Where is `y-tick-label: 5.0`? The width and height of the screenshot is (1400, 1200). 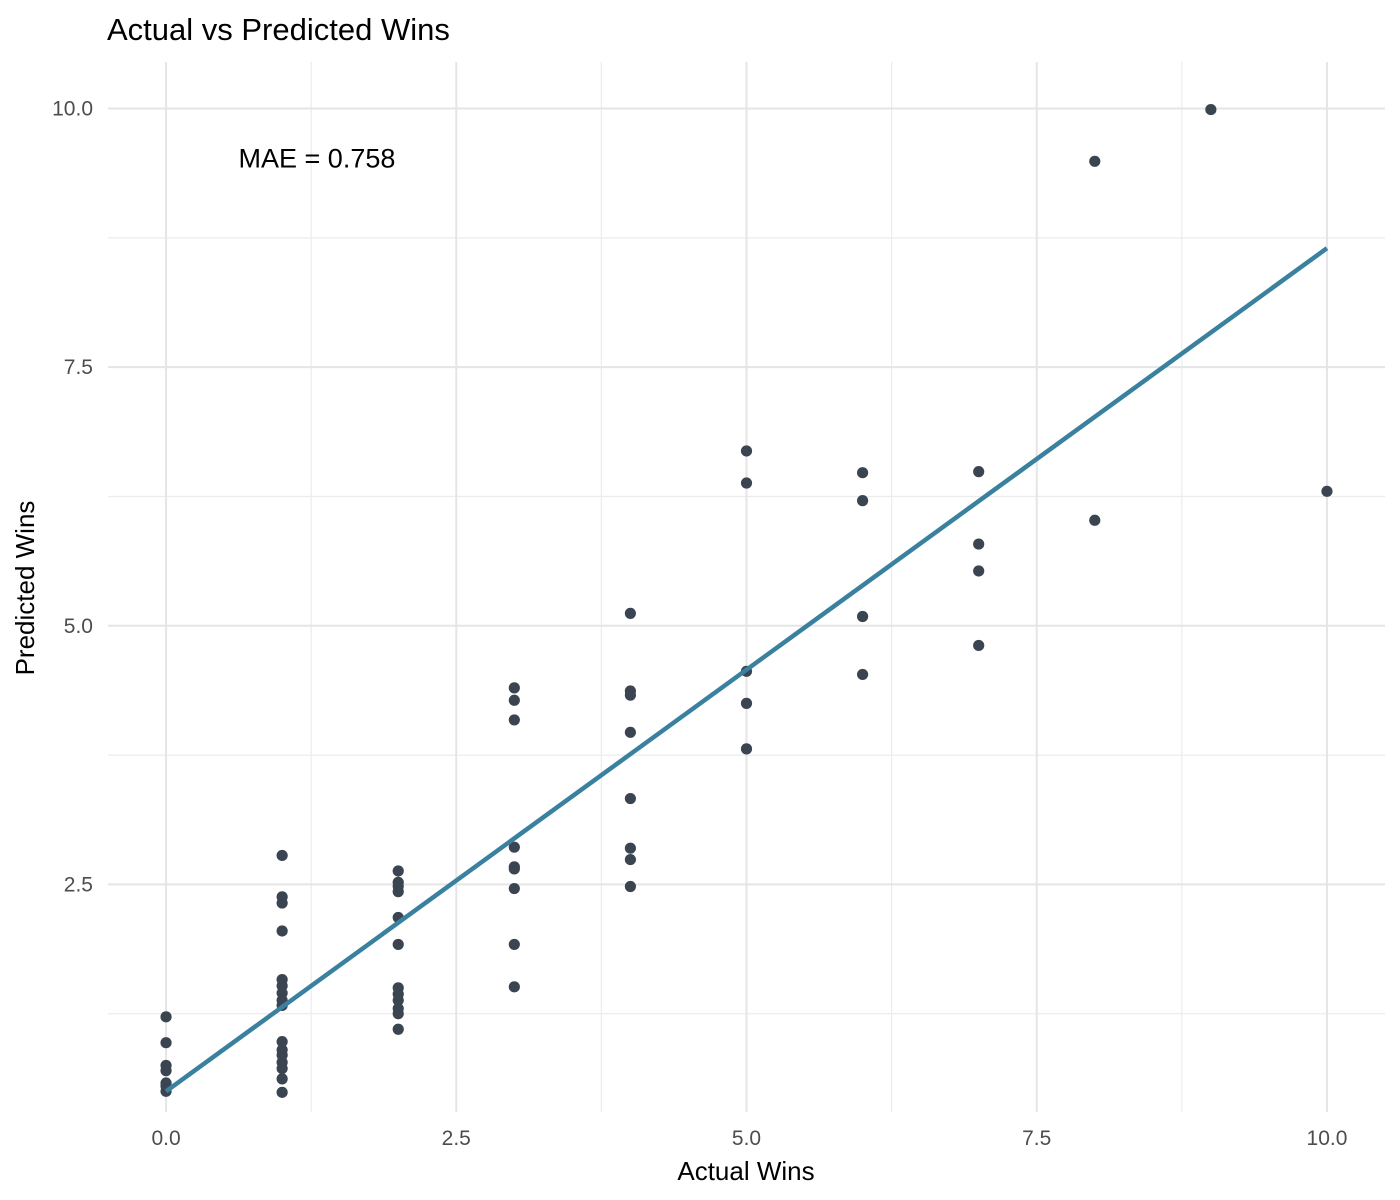 y-tick-label: 5.0 is located at coordinates (78, 626).